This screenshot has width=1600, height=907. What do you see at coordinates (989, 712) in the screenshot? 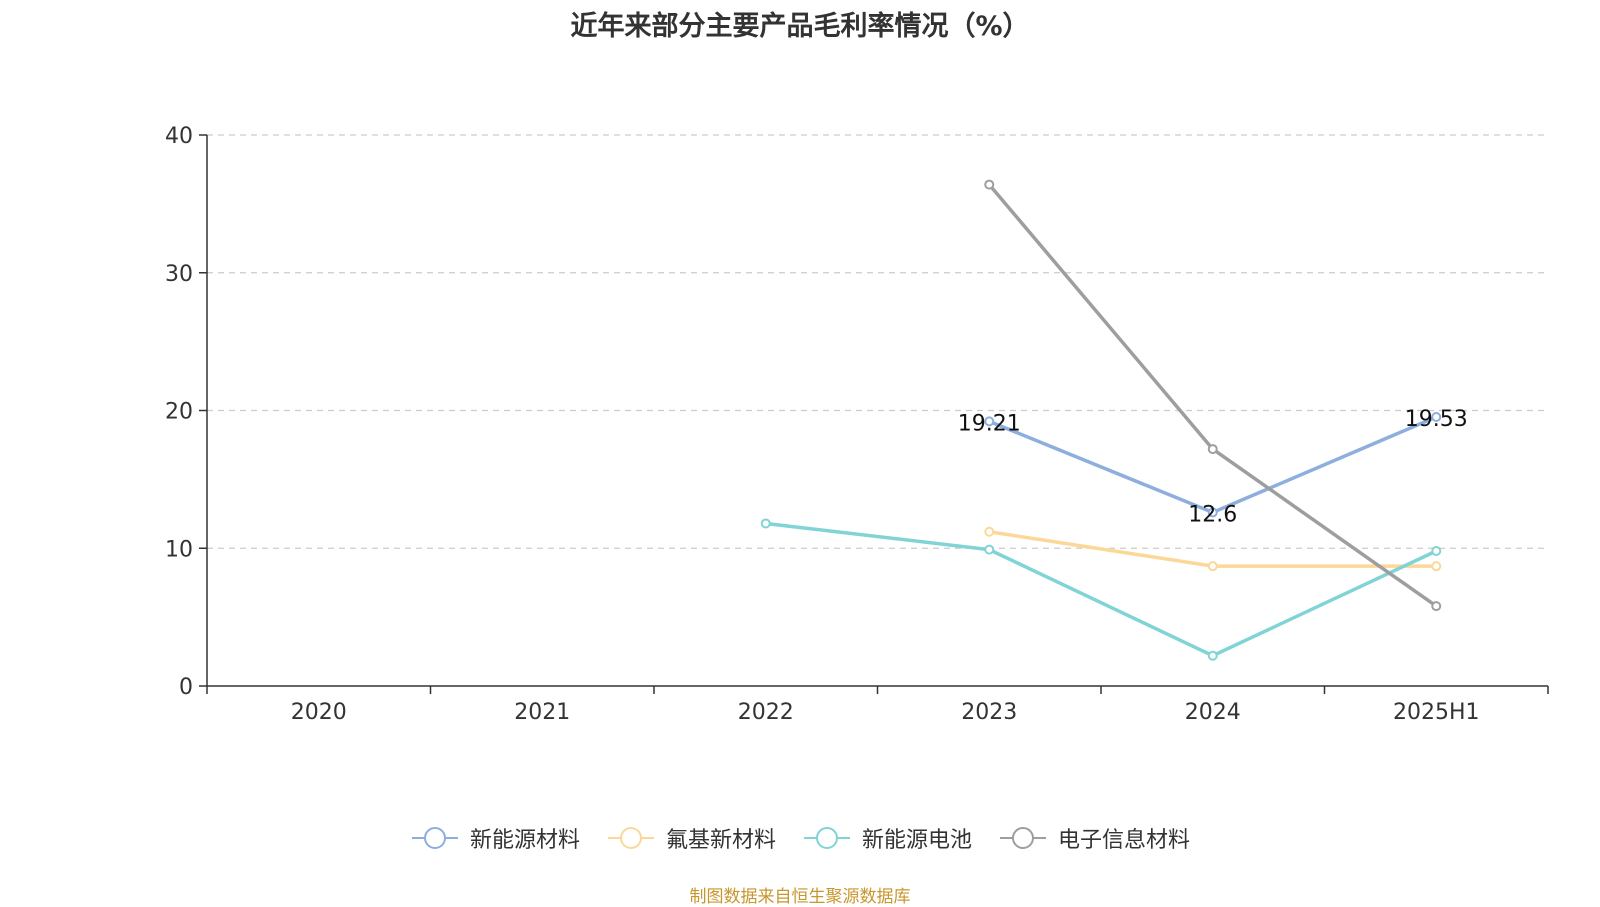
I see `x-tick-label: 2023` at bounding box center [989, 712].